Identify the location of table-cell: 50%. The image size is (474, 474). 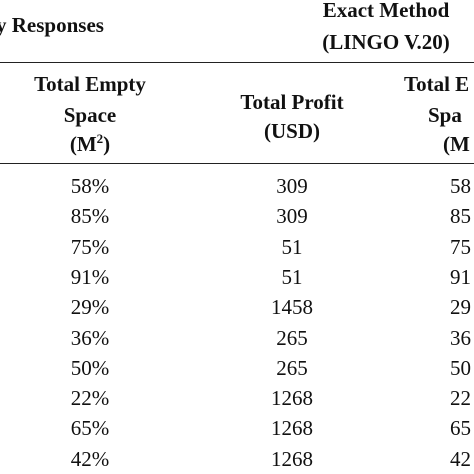
(90, 367).